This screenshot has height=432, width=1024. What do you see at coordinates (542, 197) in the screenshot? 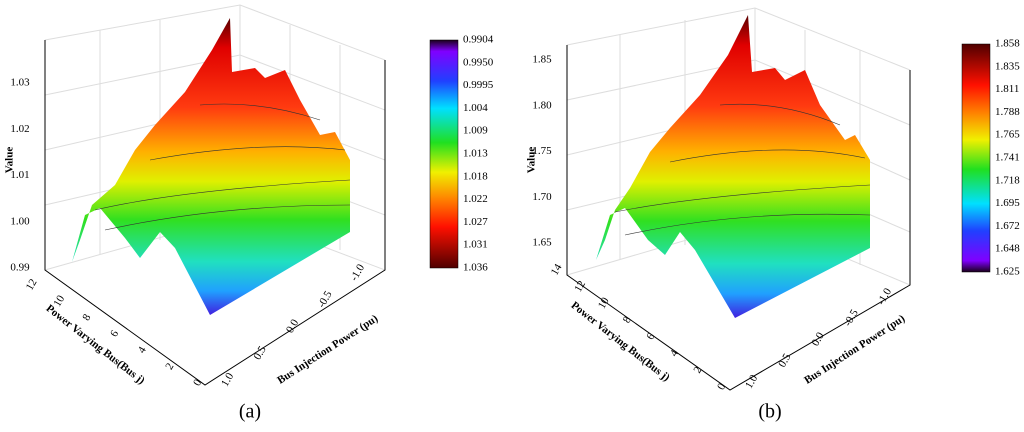
I see `z-tick-label: 1.70` at bounding box center [542, 197].